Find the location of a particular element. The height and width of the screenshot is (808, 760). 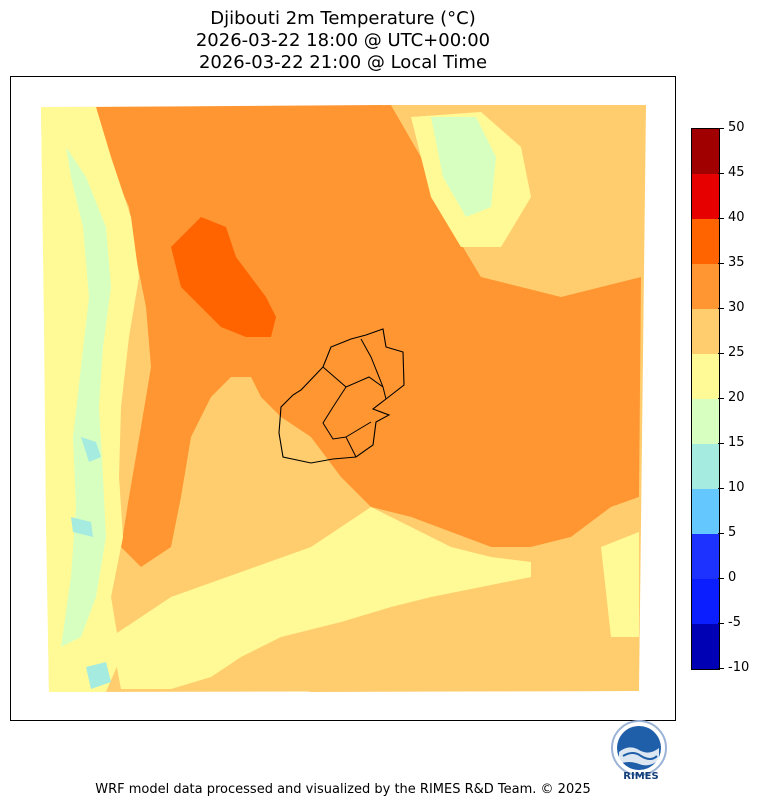

rimes-logo-icon is located at coordinates (641, 752).